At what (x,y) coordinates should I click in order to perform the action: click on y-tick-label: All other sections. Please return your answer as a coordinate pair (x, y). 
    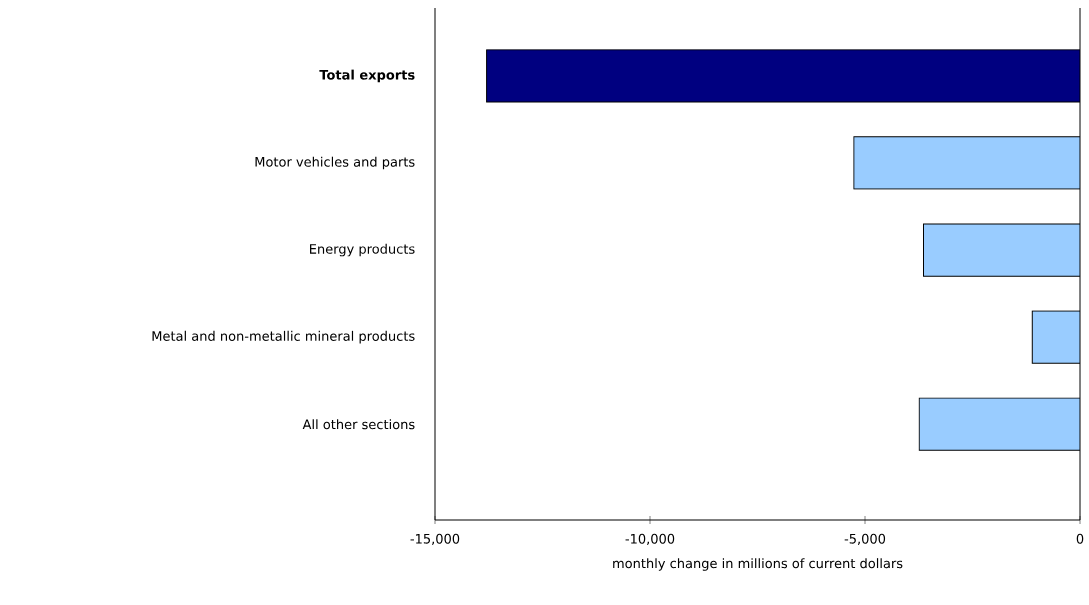
    Looking at the image, I should click on (358, 424).